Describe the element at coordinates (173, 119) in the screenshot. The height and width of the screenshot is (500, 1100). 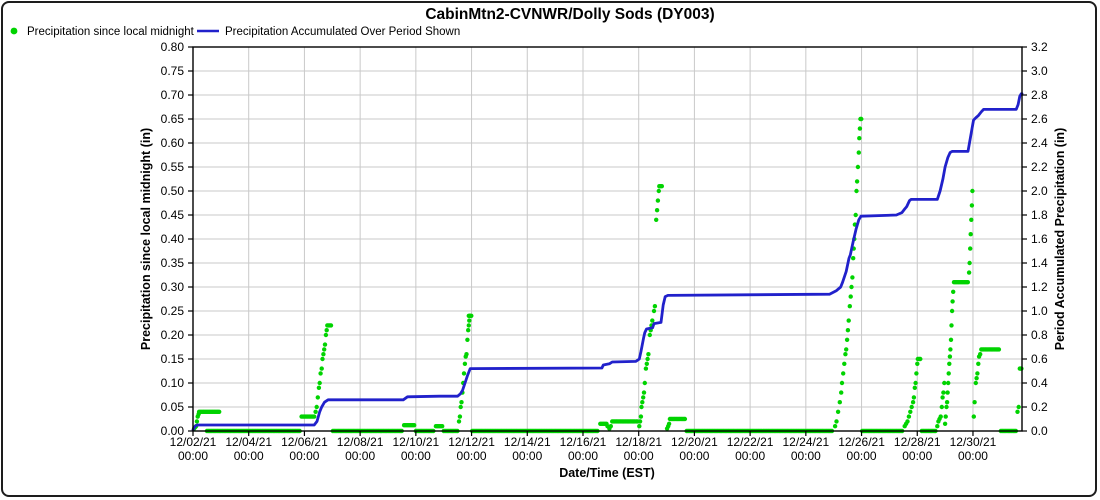
I see `y-left-tick-label: 0.65` at that location.